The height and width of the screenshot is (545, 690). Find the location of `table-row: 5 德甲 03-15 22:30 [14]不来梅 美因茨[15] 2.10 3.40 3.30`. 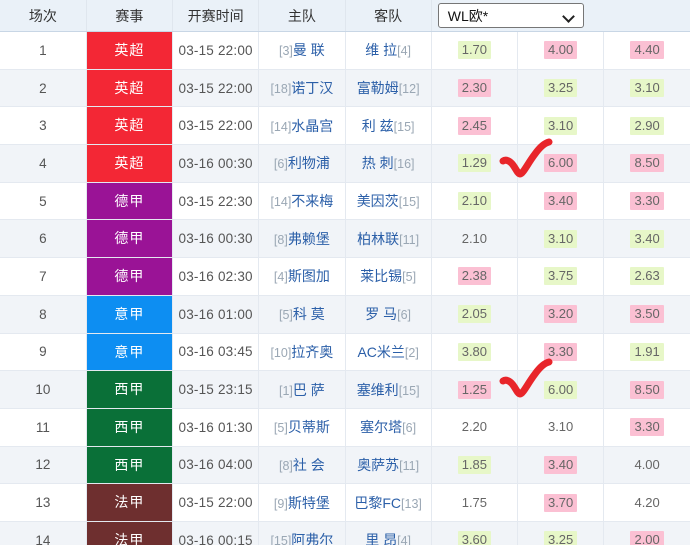

table-row: 5 德甲 03-15 22:30 [14]不来梅 美因茨[15] 2.10 3.40 3.30 is located at coordinates (345, 201).